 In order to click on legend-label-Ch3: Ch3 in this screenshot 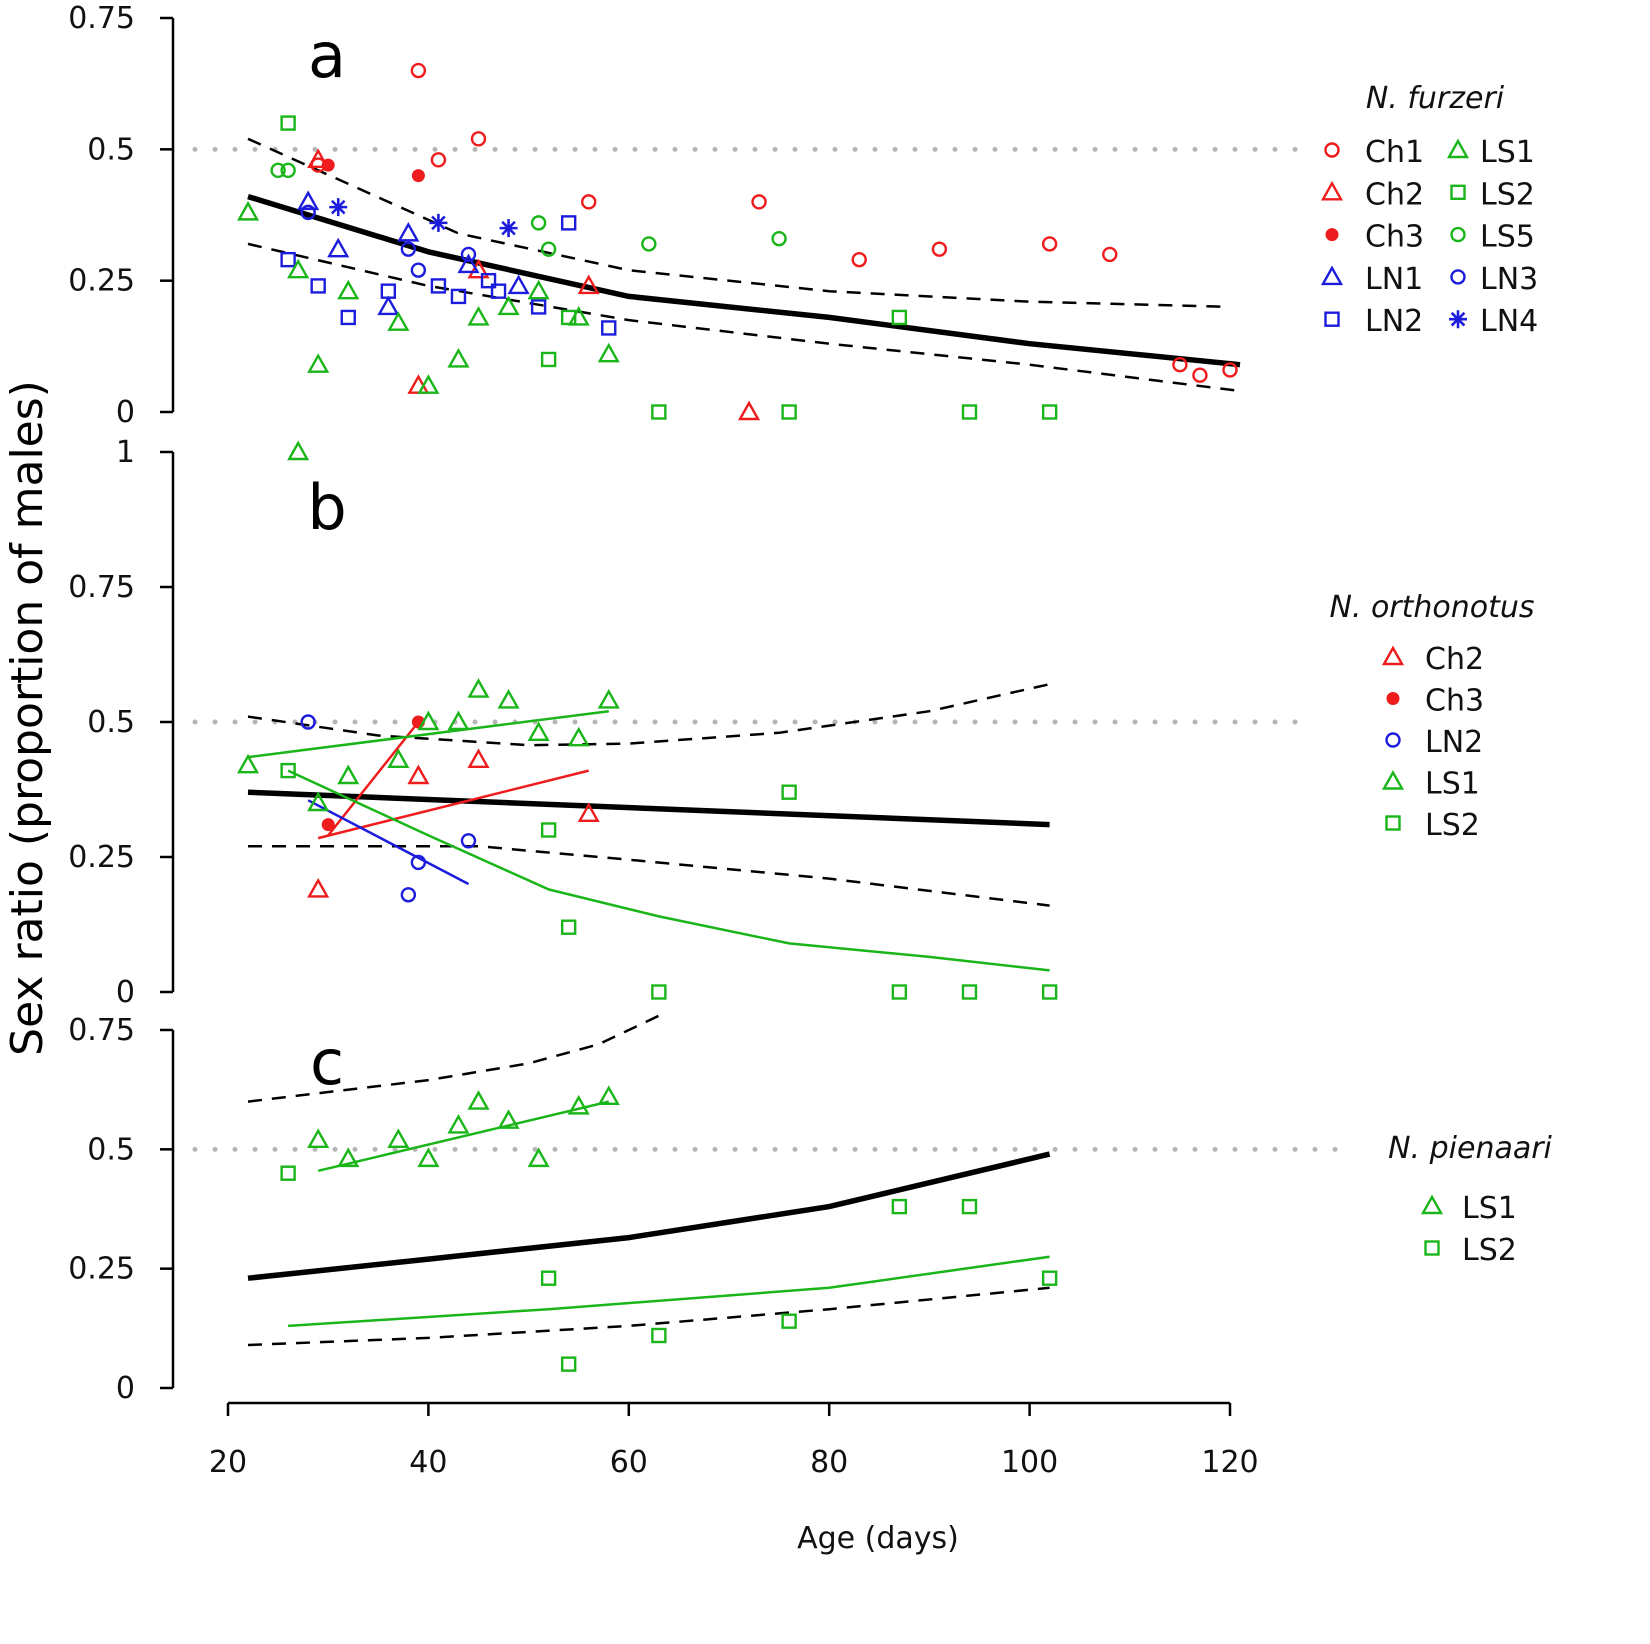, I will do `click(1394, 237)`.